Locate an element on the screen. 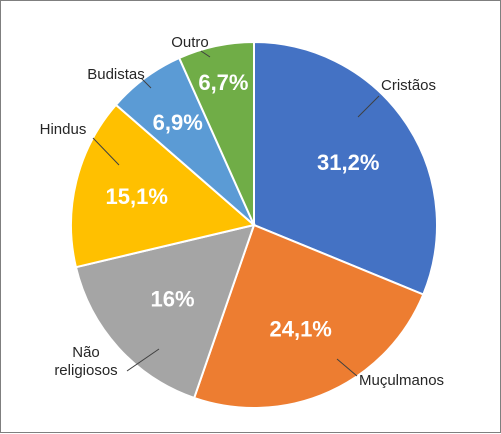 This screenshot has width=501, height=434. leader-line-muculmanos is located at coordinates (347, 367).